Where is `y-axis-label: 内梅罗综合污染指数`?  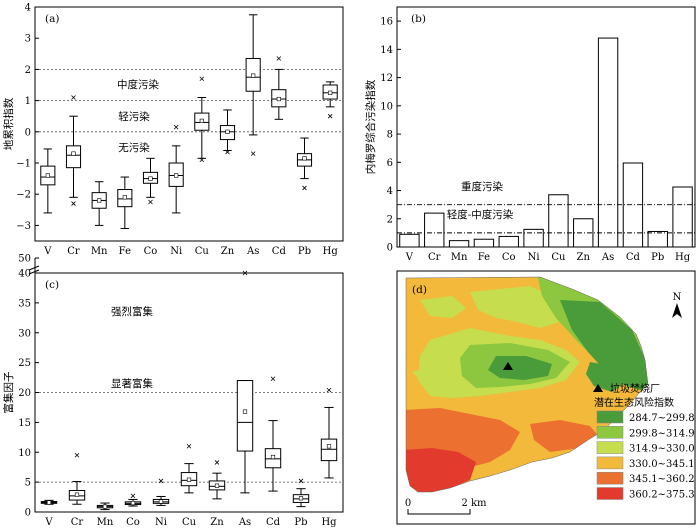 y-axis-label: 内梅罗综合污染指数 is located at coordinates (370, 126).